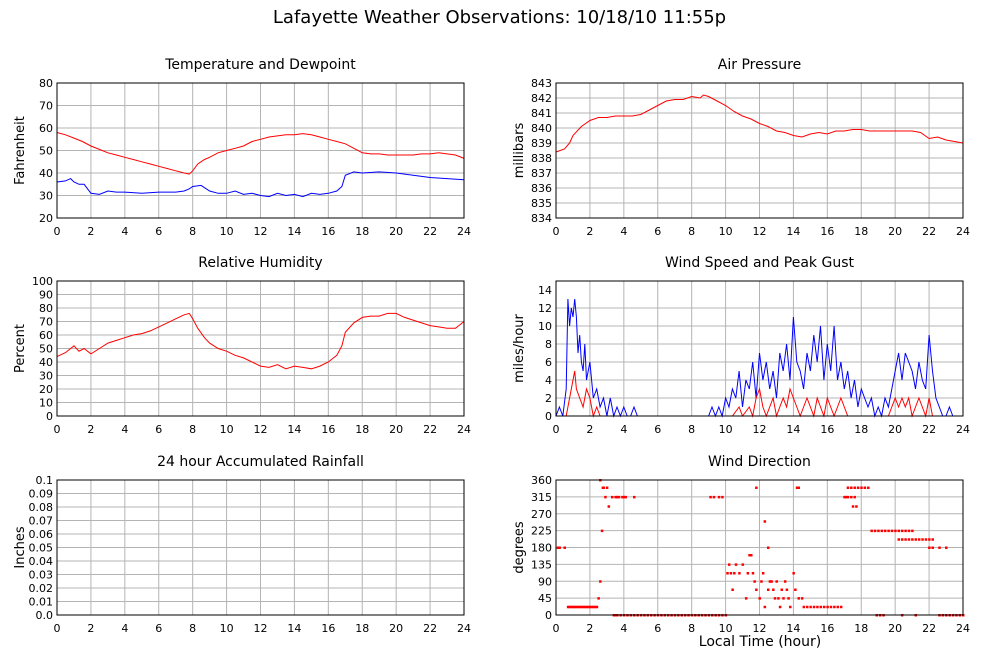 This screenshot has width=999, height=659. Describe the element at coordinates (46, 322) in the screenshot. I see `y-tick-label: 70` at that location.